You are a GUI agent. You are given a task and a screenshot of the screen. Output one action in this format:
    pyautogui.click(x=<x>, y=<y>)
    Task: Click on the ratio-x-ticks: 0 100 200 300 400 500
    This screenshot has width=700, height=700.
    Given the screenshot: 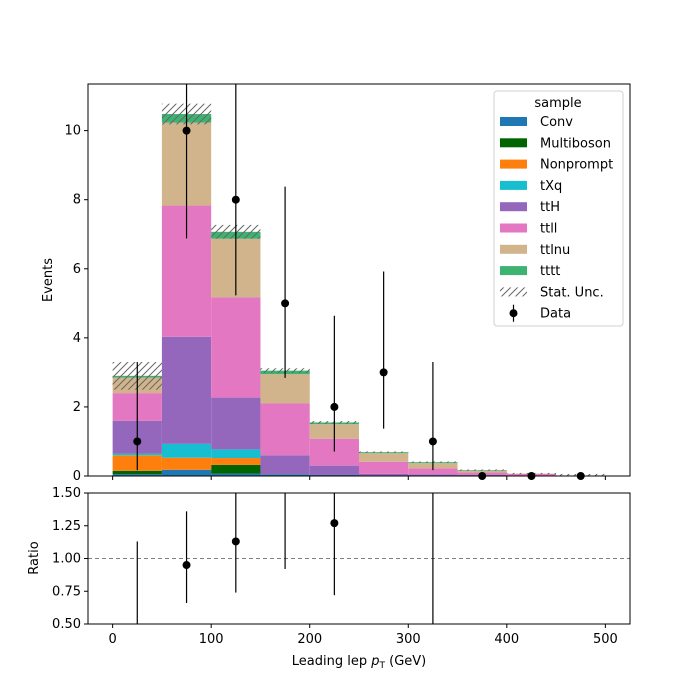 What is the action you would take?
    pyautogui.click(x=363, y=635)
    